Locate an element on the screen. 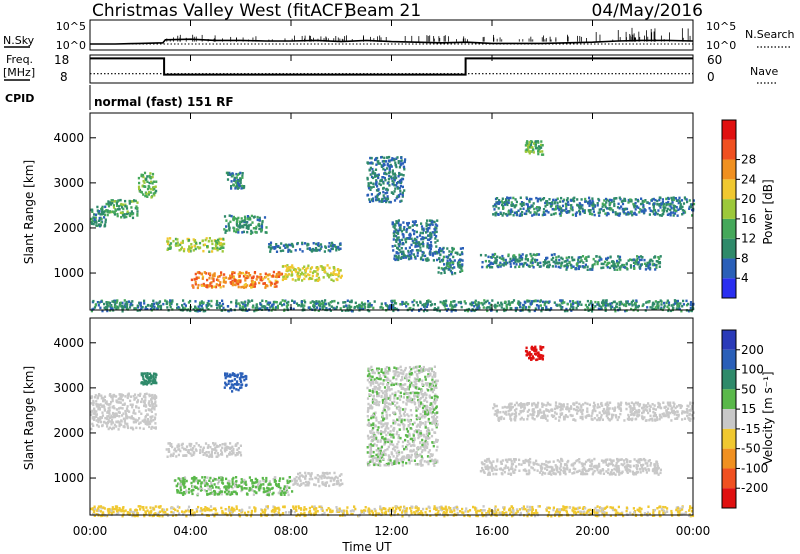  beam-label: Beam 21 is located at coordinates (383, 11).